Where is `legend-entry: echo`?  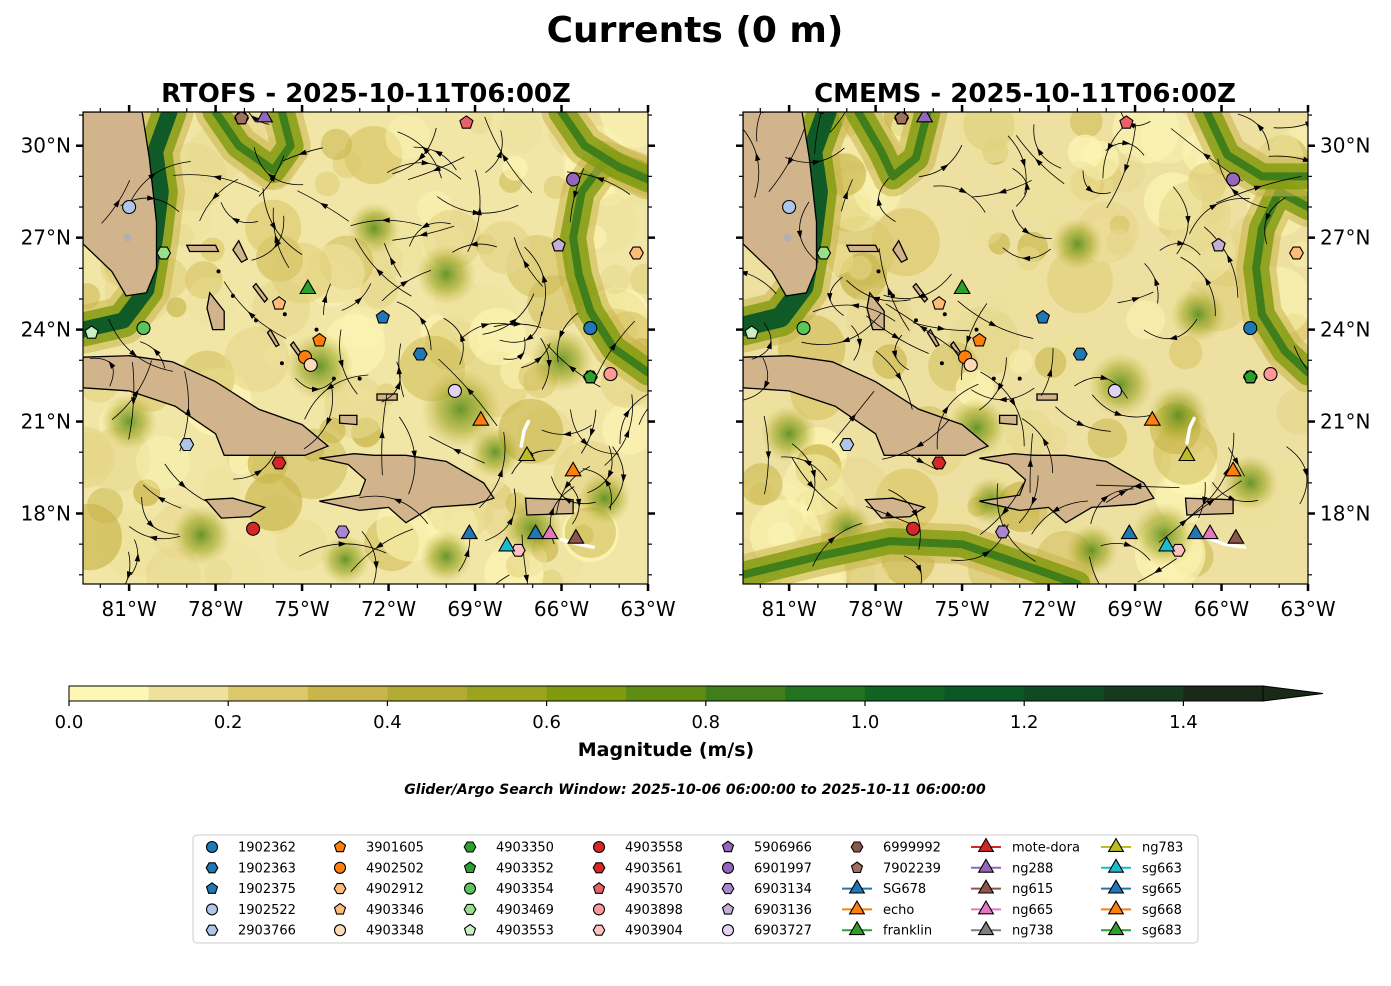
legend-entry: echo is located at coordinates (878, 908).